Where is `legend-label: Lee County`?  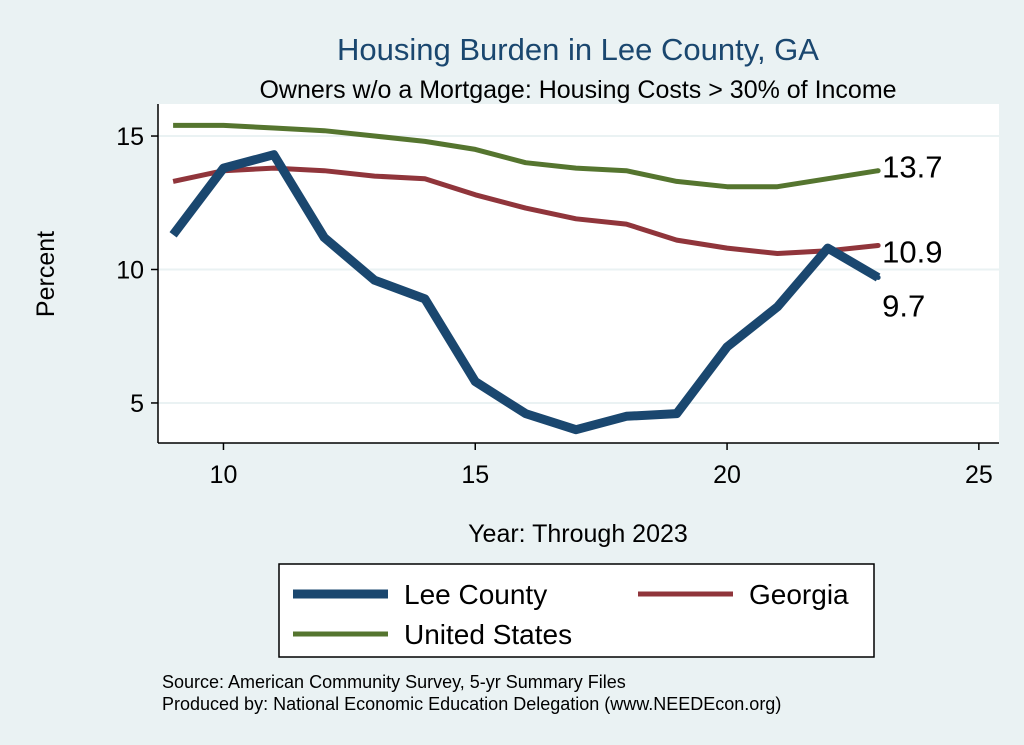 legend-label: Lee County is located at coordinates (475, 594).